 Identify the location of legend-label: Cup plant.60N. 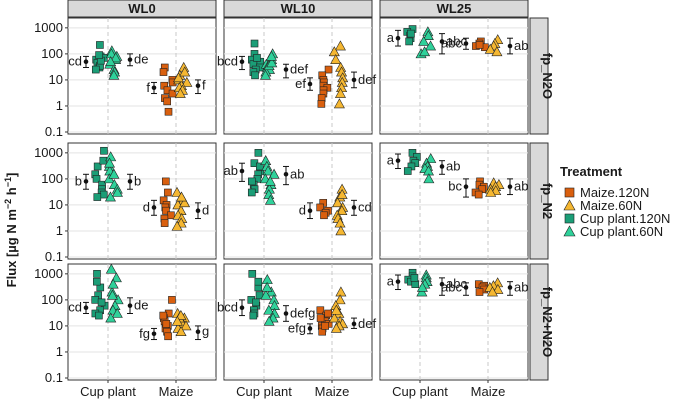
(621, 231).